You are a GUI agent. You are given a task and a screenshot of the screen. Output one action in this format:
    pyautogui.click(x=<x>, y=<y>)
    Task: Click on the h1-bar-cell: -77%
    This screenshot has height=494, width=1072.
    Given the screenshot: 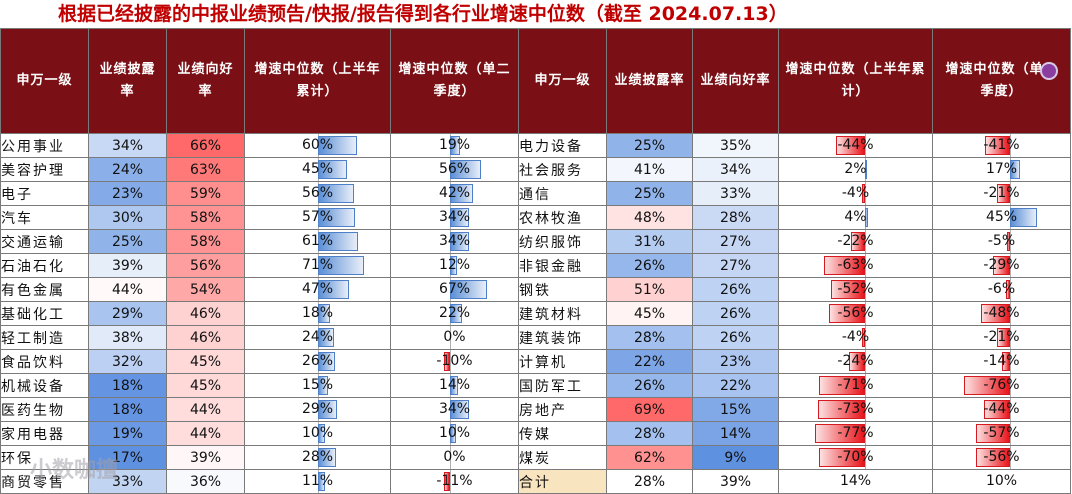 What is the action you would take?
    pyautogui.click(x=855, y=433)
    